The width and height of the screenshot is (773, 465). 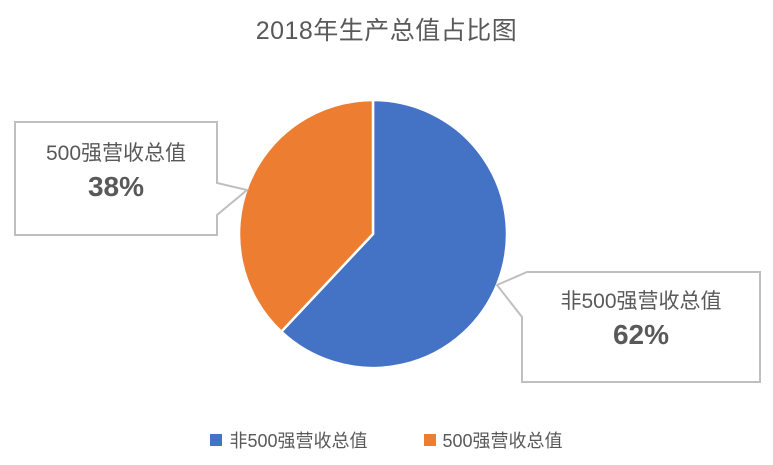 I want to click on chart-legend: 非500强营收总值 500强营收总值, so click(x=386, y=440).